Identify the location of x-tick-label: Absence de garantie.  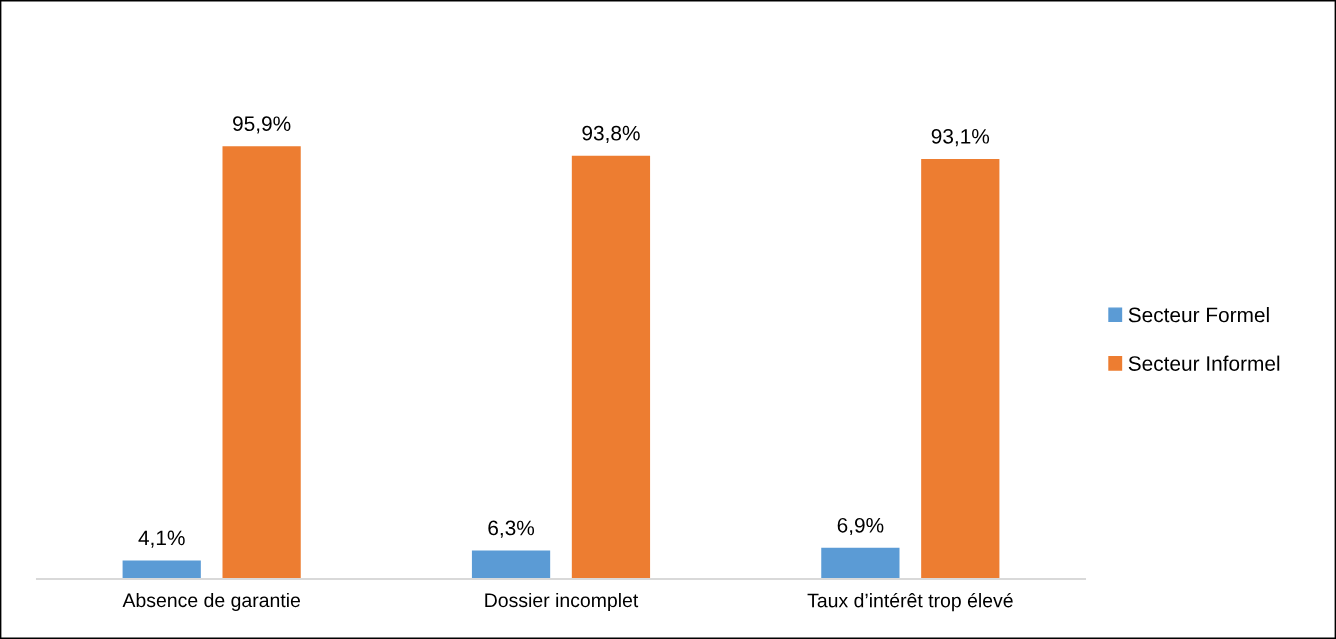
(211, 602).